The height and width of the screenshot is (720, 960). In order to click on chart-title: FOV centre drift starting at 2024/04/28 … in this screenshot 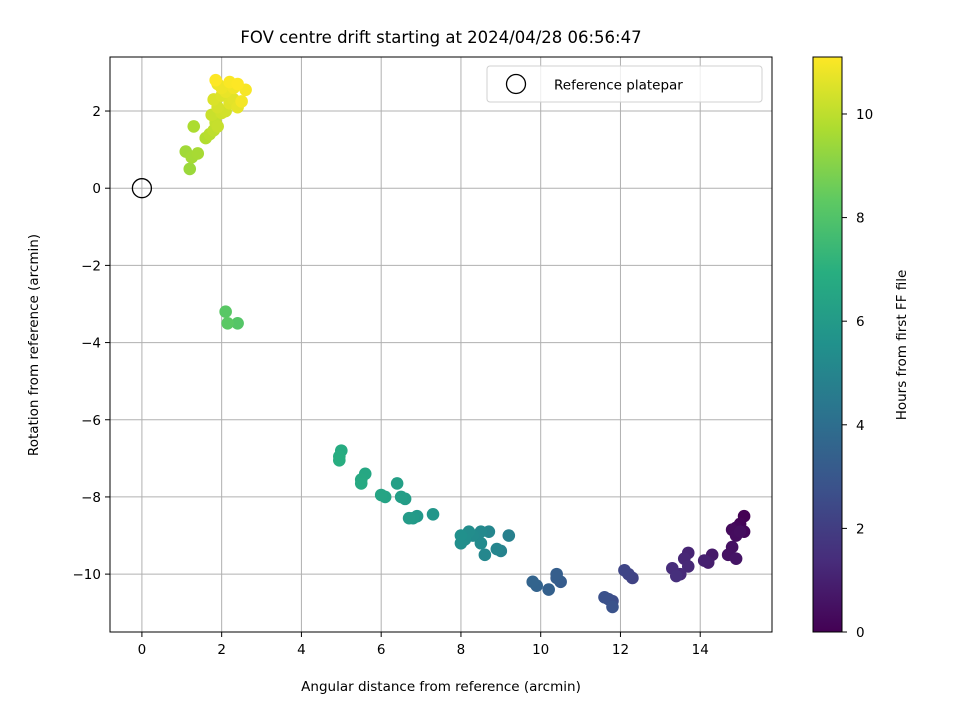, I will do `click(440, 37)`.